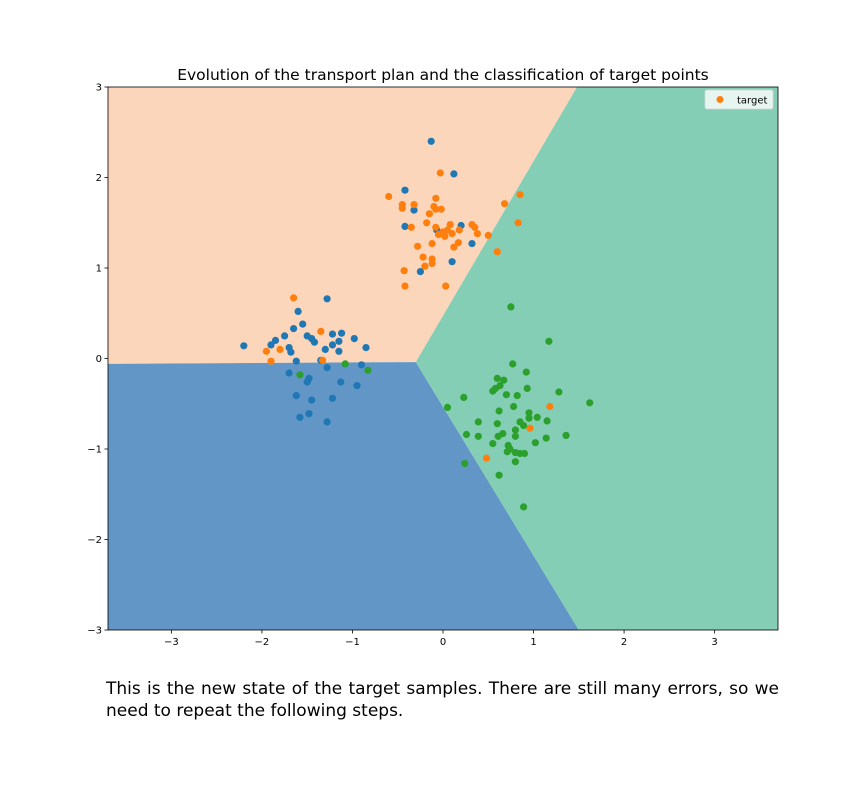 The image size is (864, 800). What do you see at coordinates (99, 269) in the screenshot?
I see `y-tick-label: 1` at bounding box center [99, 269].